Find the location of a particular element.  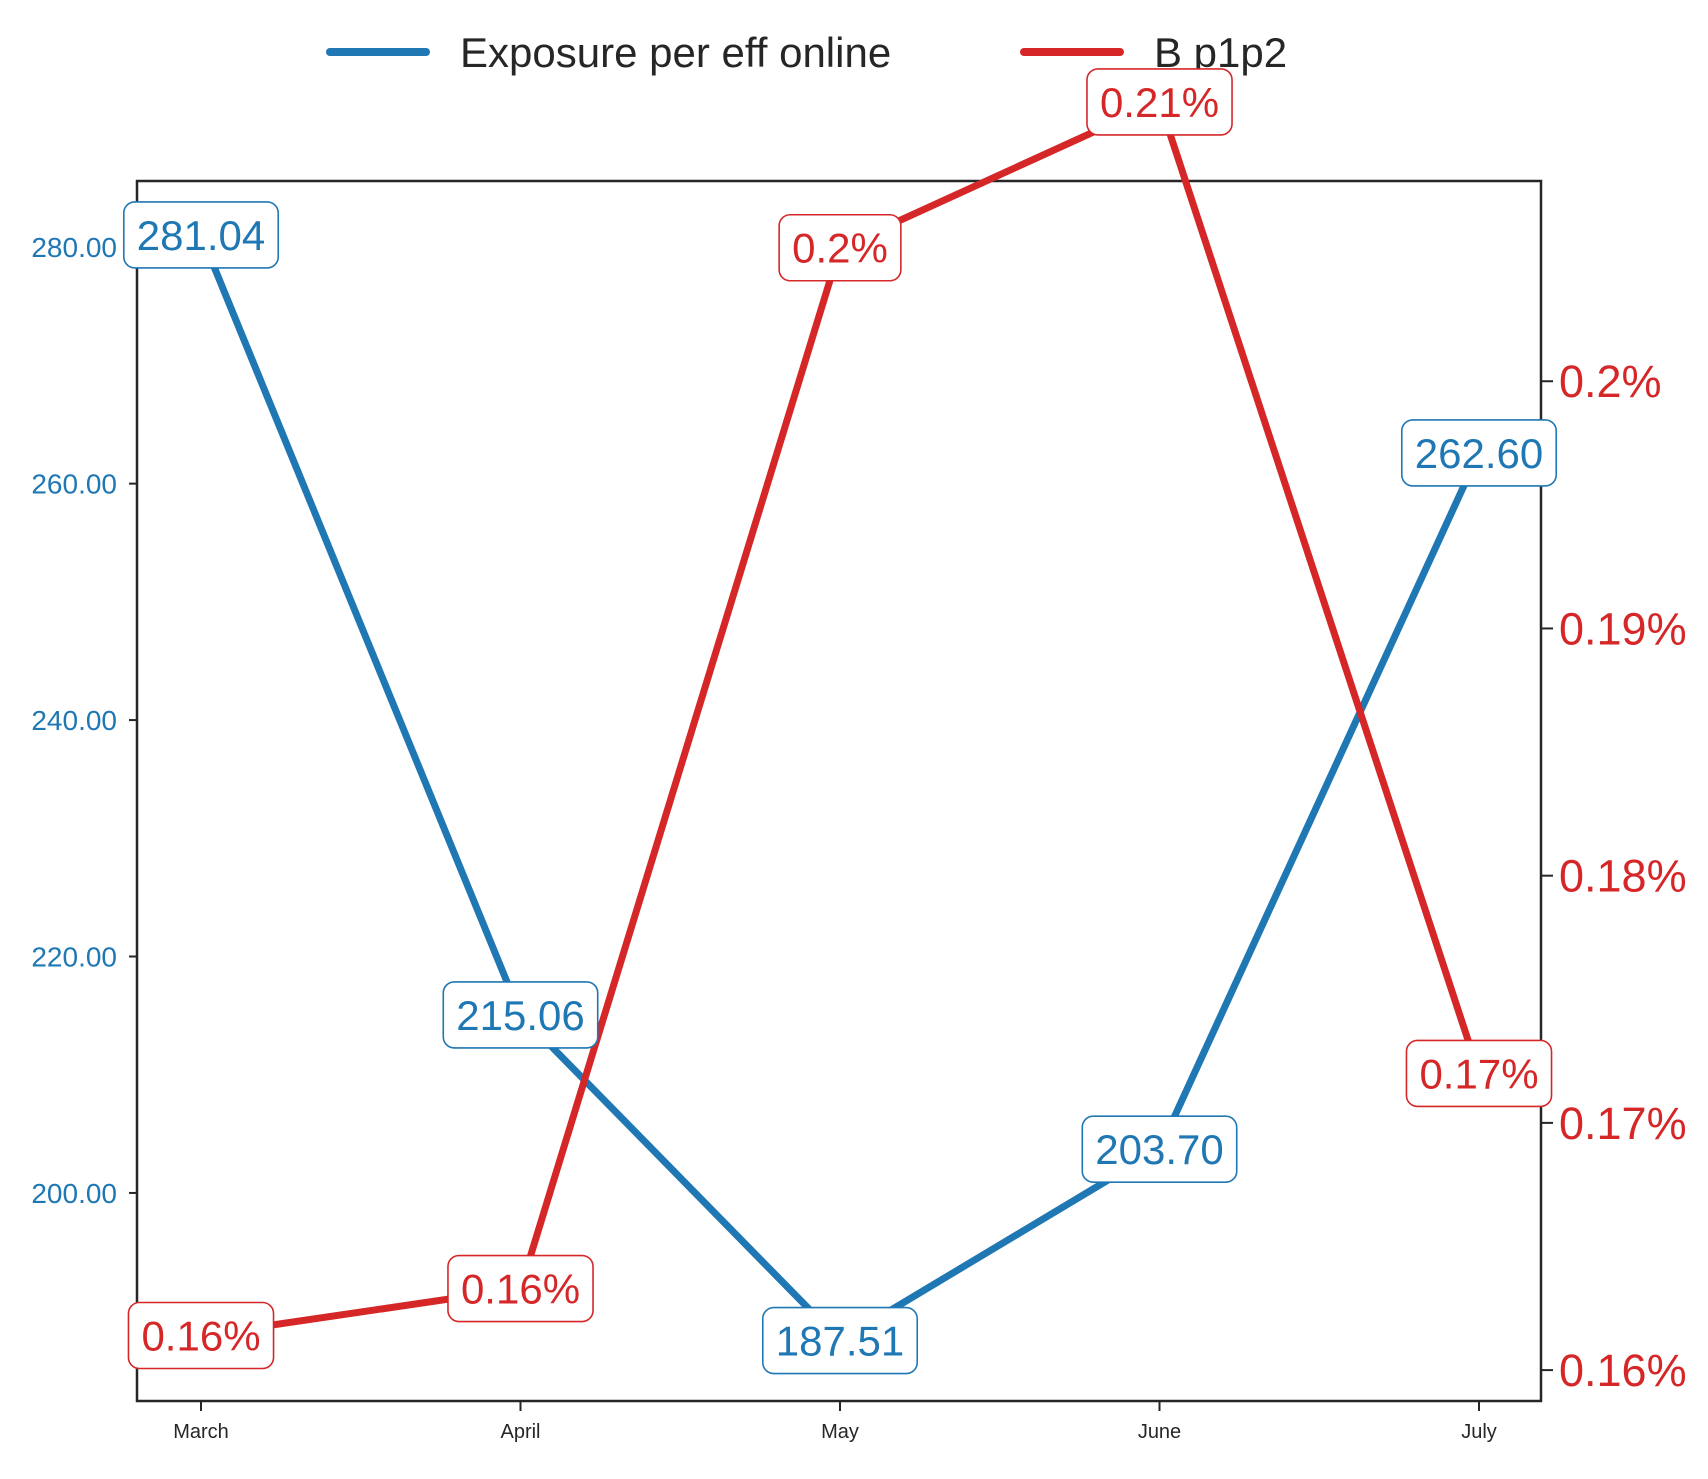

data-label-exposure-per-eff-online: 187.51 is located at coordinates (840, 1340).